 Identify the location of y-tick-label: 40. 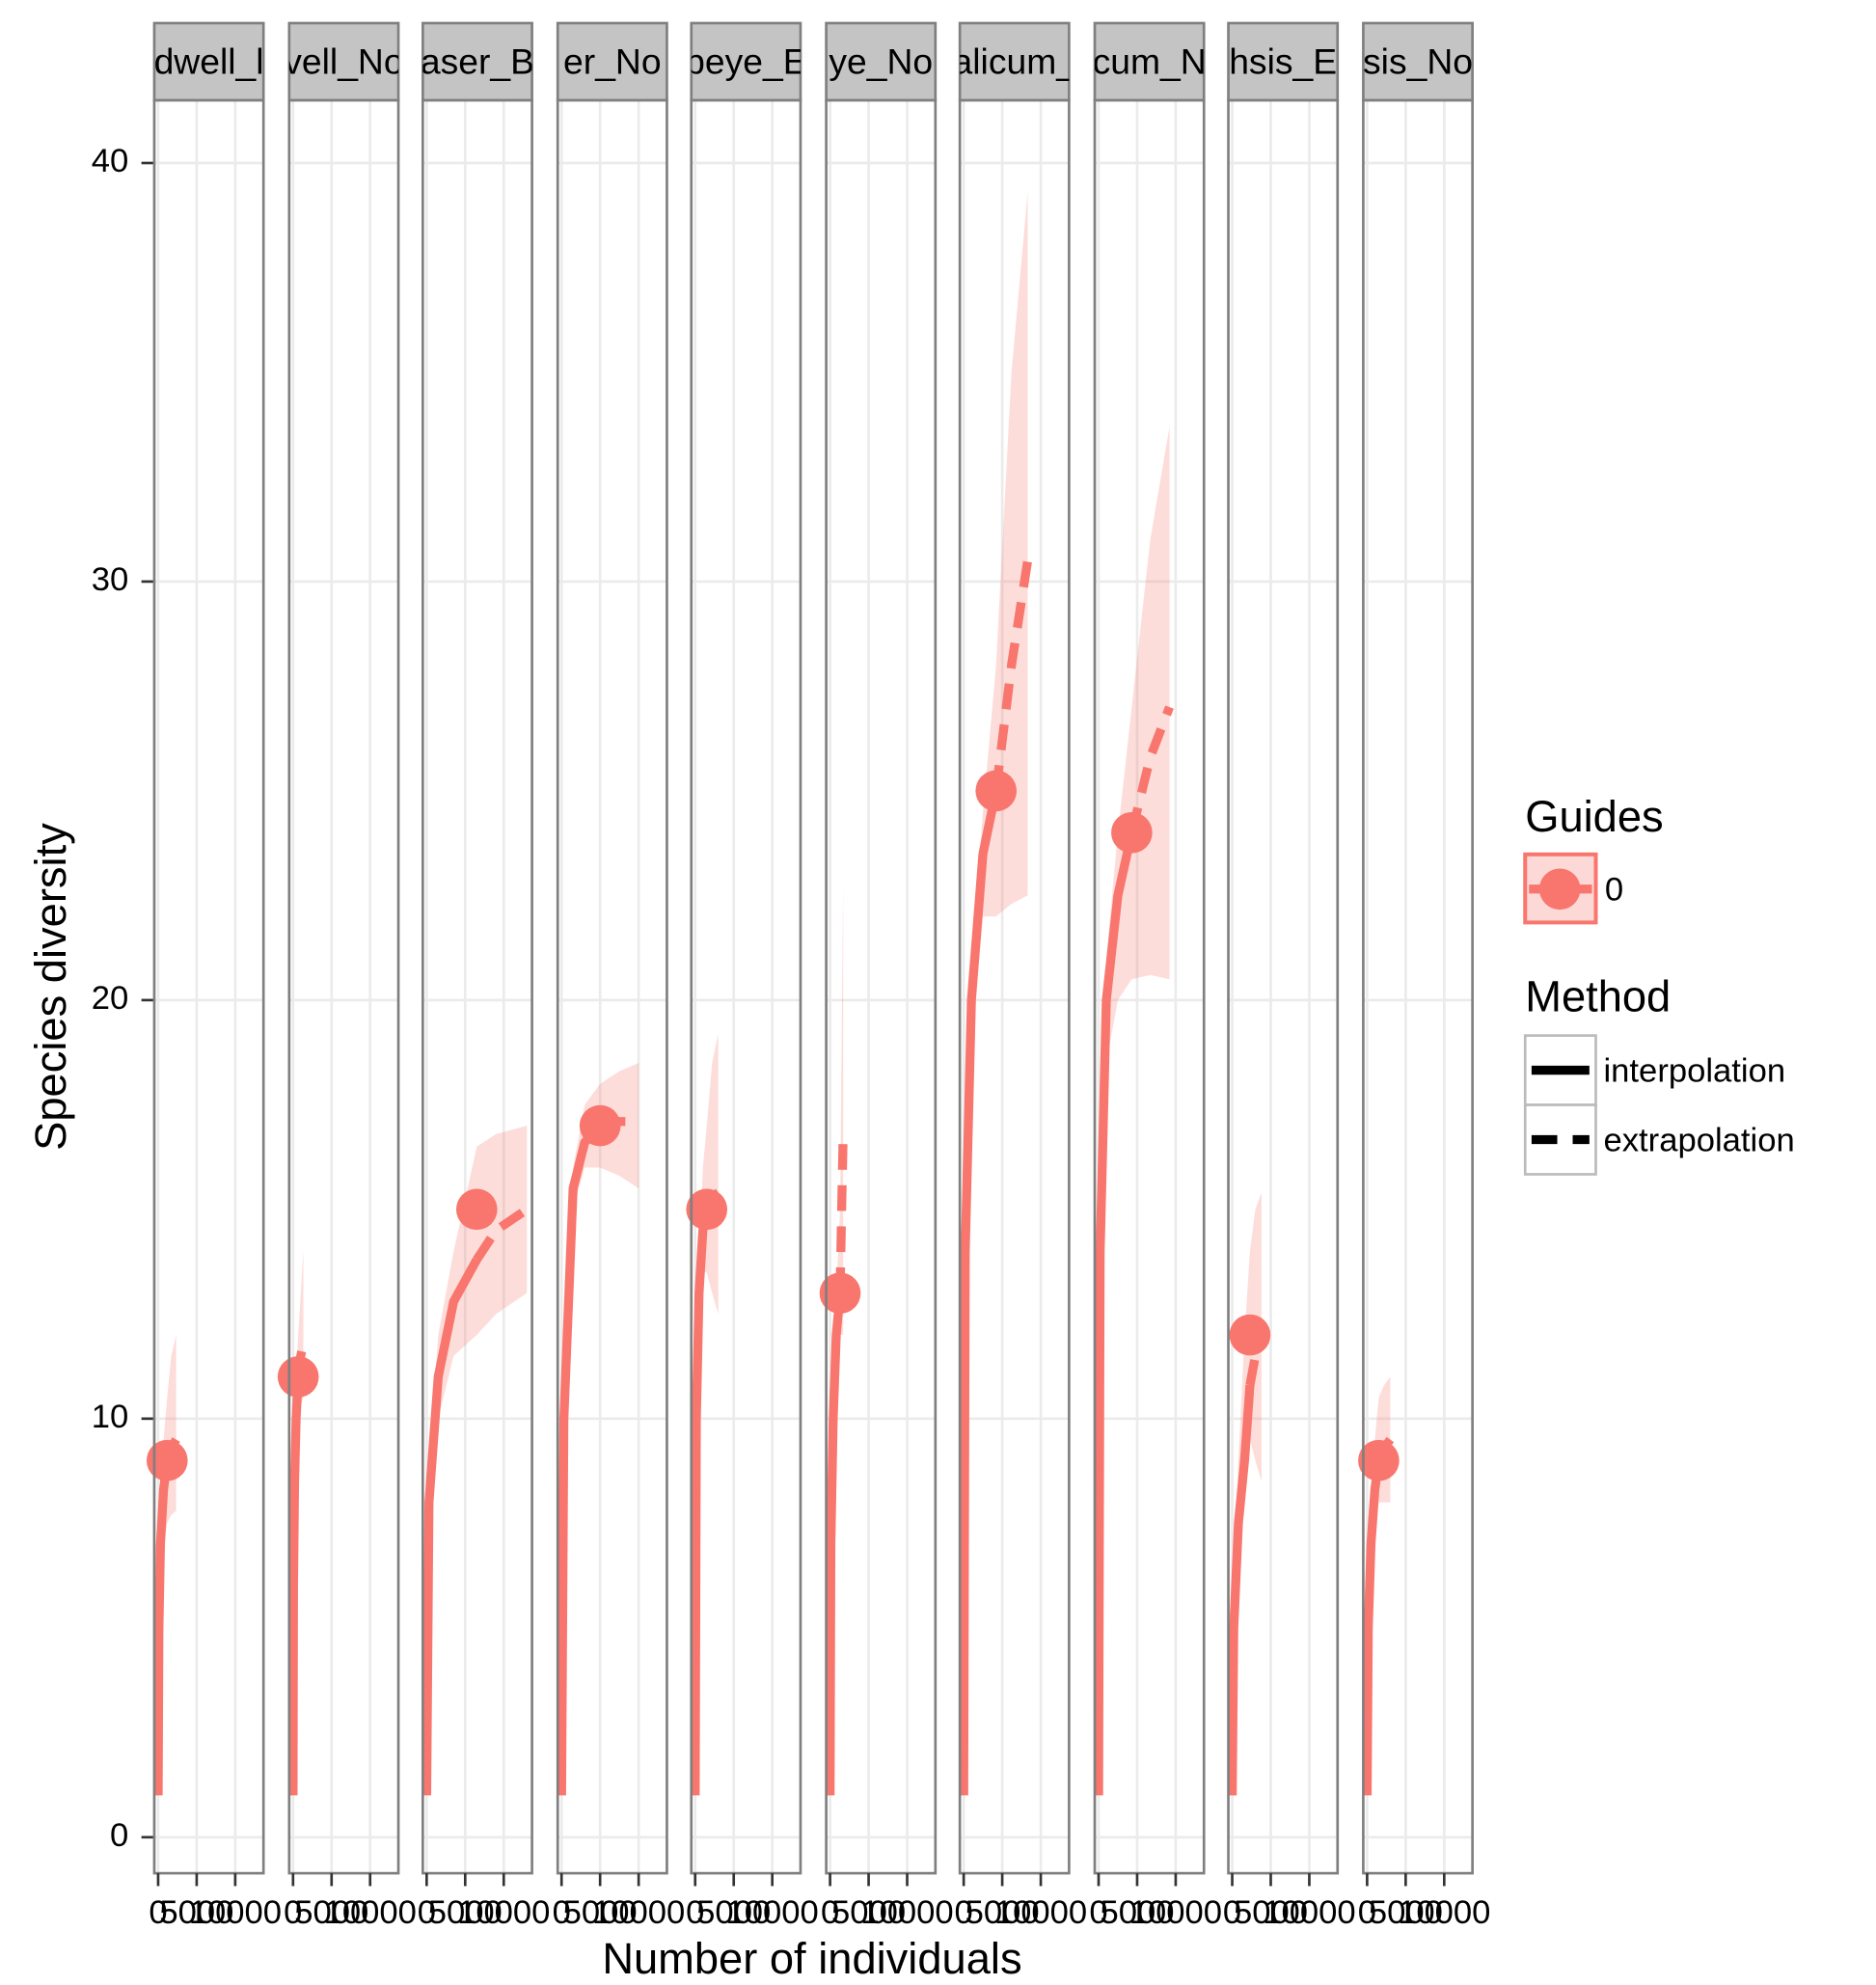
(110, 161).